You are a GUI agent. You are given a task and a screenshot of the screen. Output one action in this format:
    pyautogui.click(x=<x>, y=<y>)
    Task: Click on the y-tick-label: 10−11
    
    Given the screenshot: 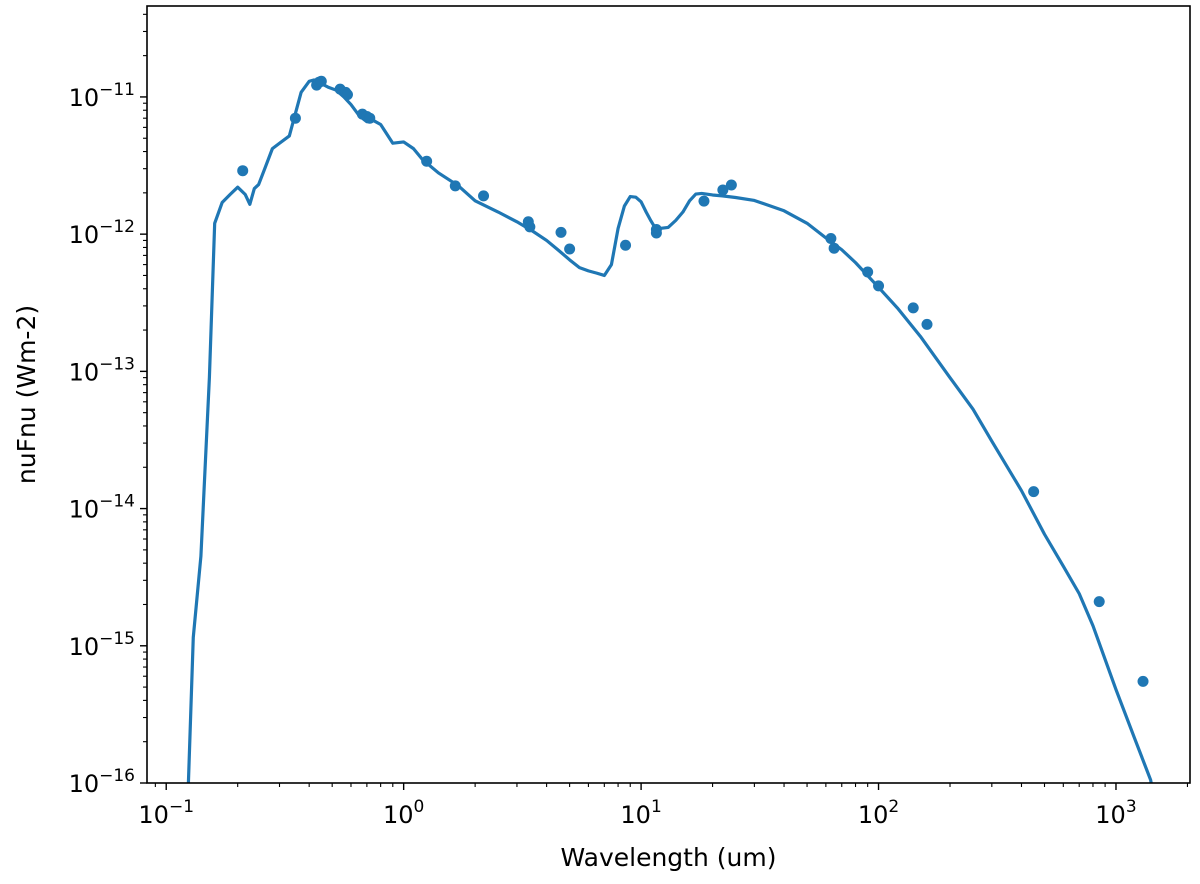 What is the action you would take?
    pyautogui.click(x=102, y=96)
    